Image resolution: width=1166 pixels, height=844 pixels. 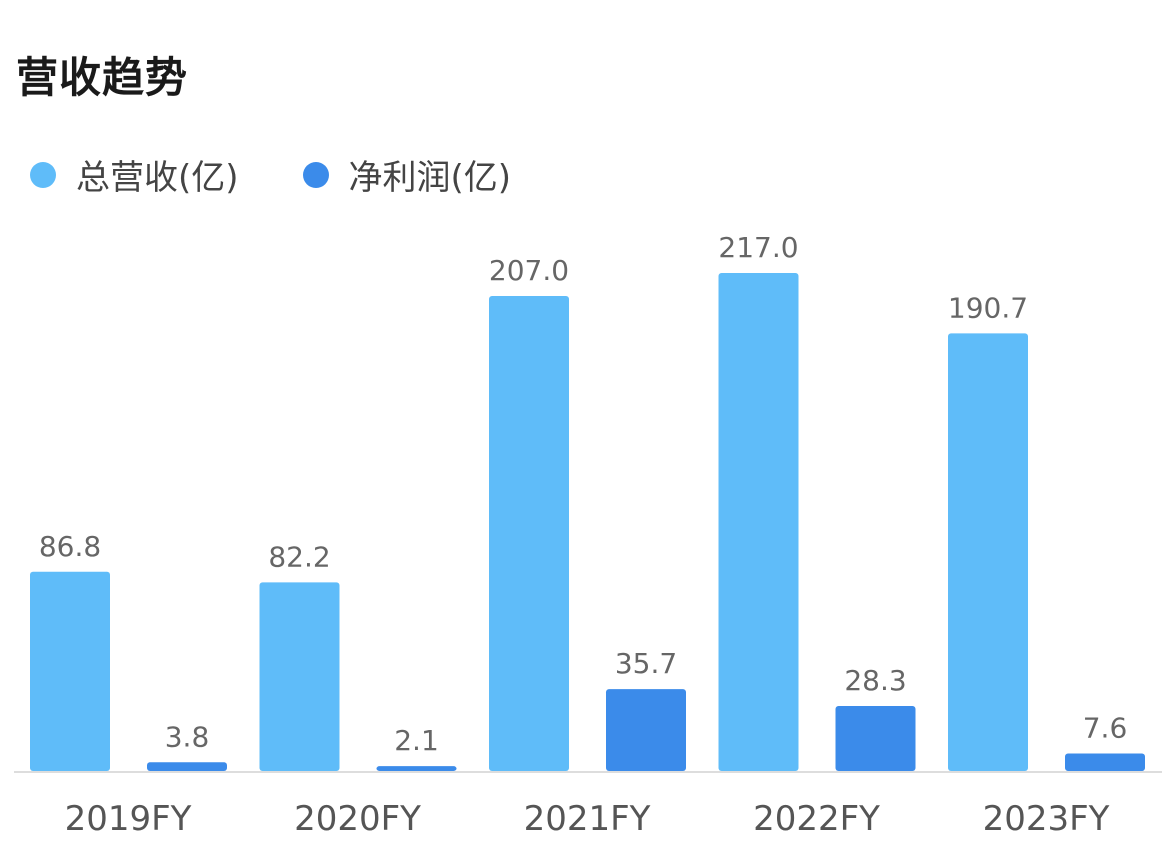 I want to click on data-label-profit-2022FY: 28.3, so click(x=875, y=680).